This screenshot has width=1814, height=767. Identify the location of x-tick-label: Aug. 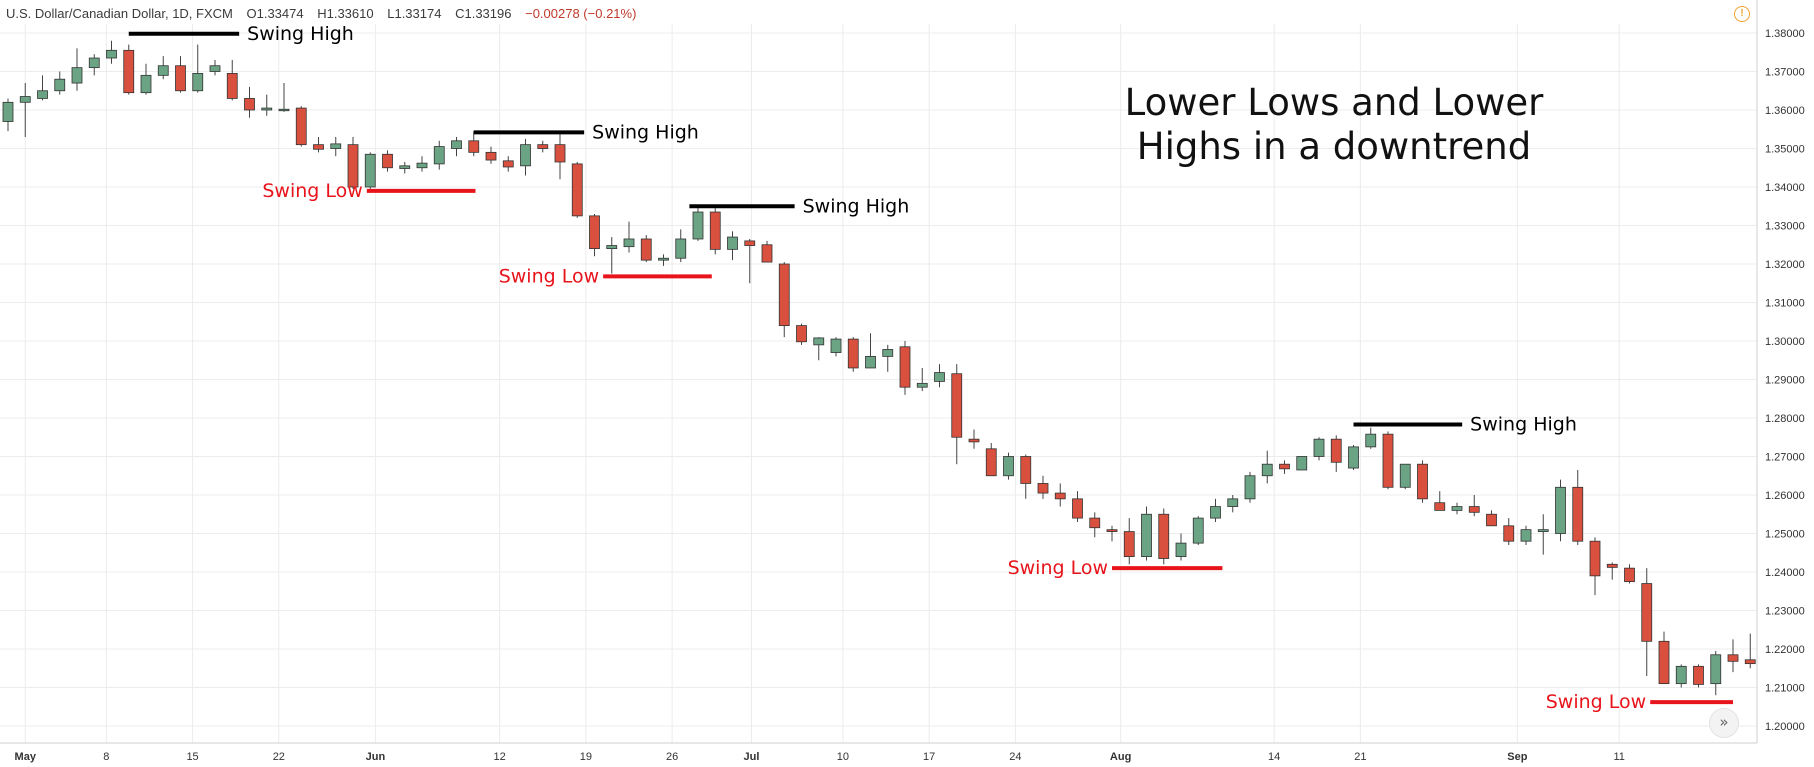
(1120, 757).